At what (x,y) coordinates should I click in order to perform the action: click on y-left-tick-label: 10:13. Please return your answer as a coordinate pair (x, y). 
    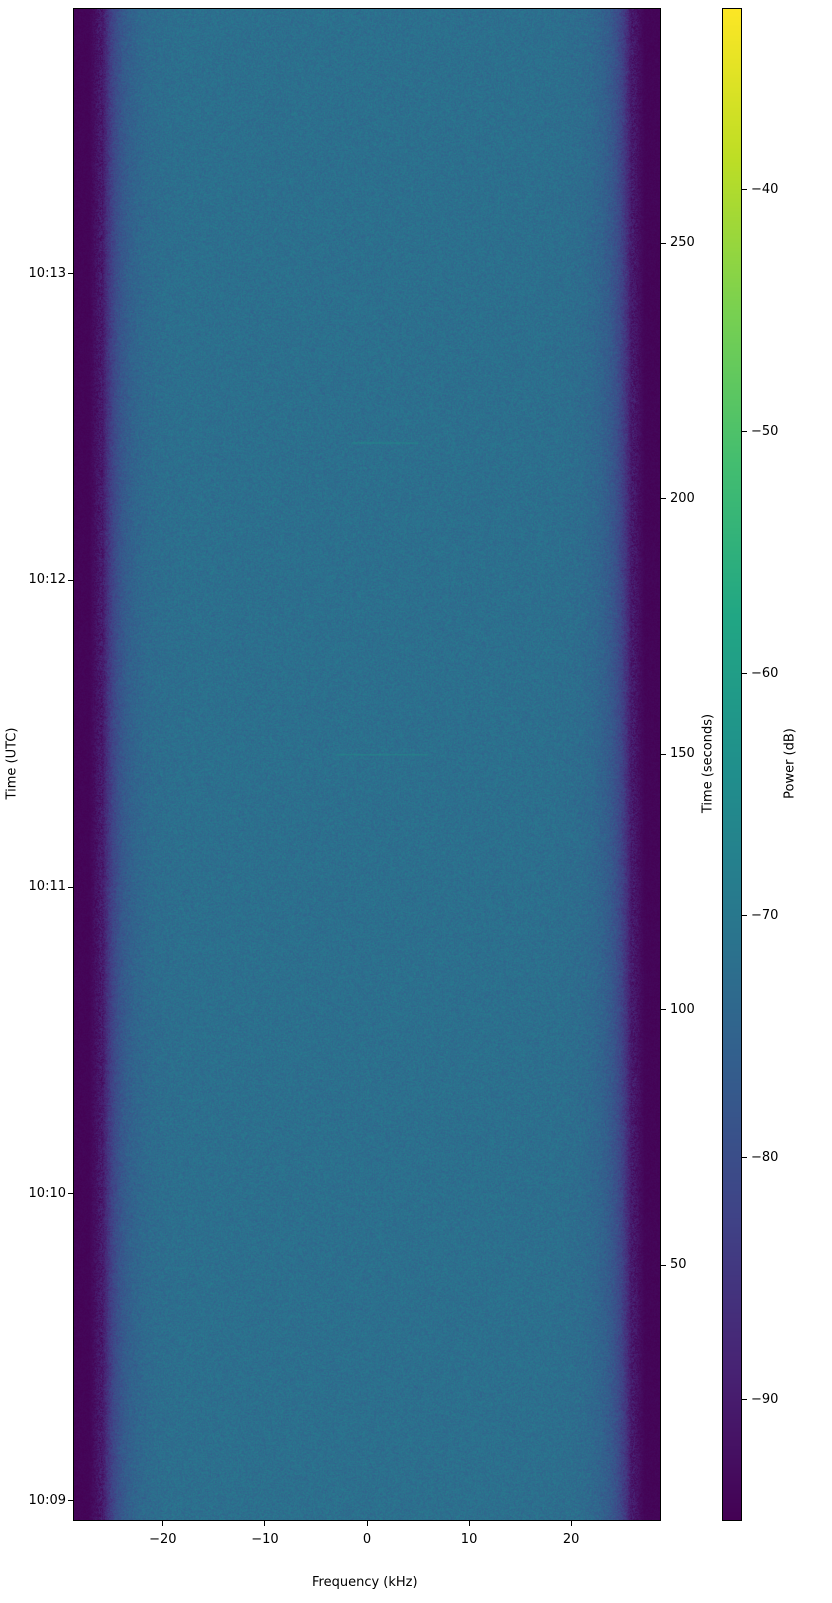
    Looking at the image, I should click on (43, 273).